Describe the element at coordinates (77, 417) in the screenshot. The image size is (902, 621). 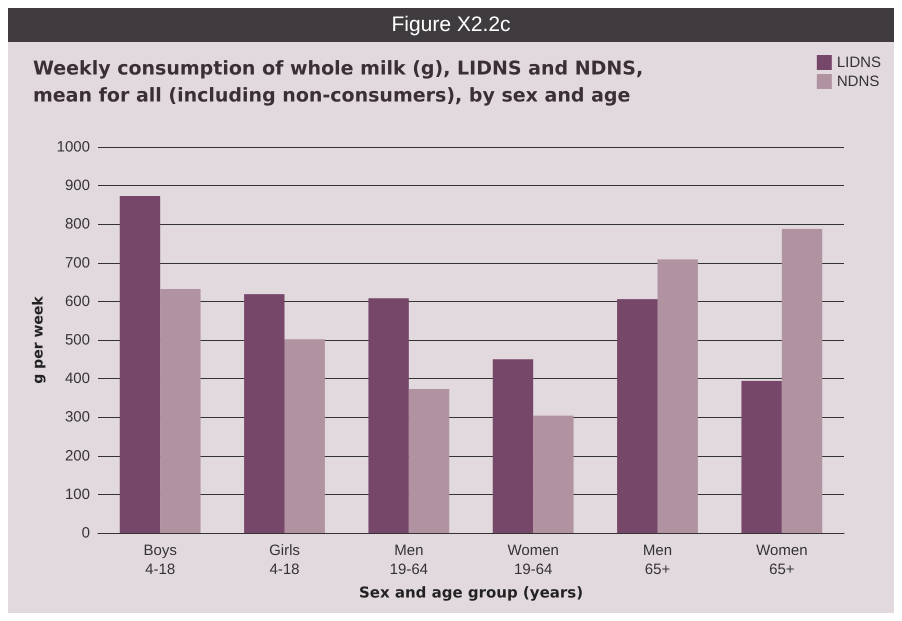
I see `y-tick-label: 300` at that location.